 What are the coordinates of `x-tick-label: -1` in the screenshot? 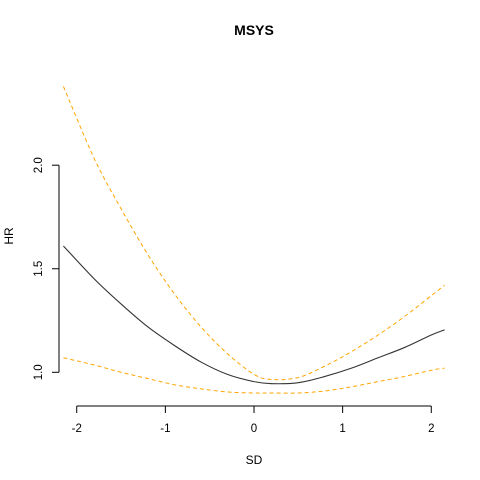 It's located at (165, 429).